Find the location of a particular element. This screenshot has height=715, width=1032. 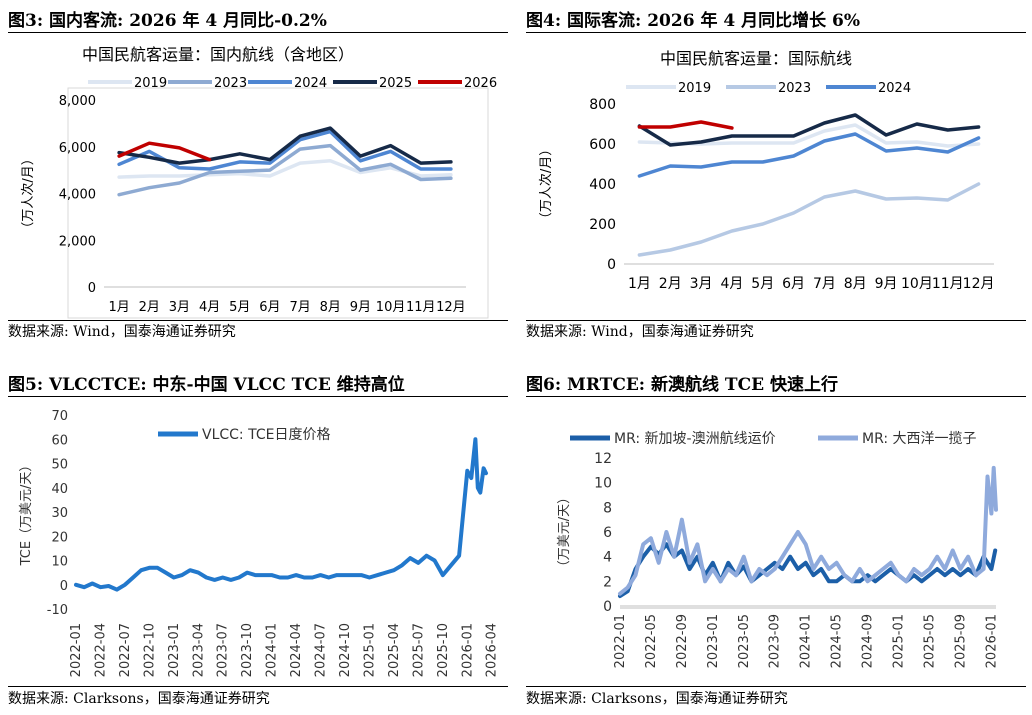

y-tick-label: 600 is located at coordinates (602, 145).